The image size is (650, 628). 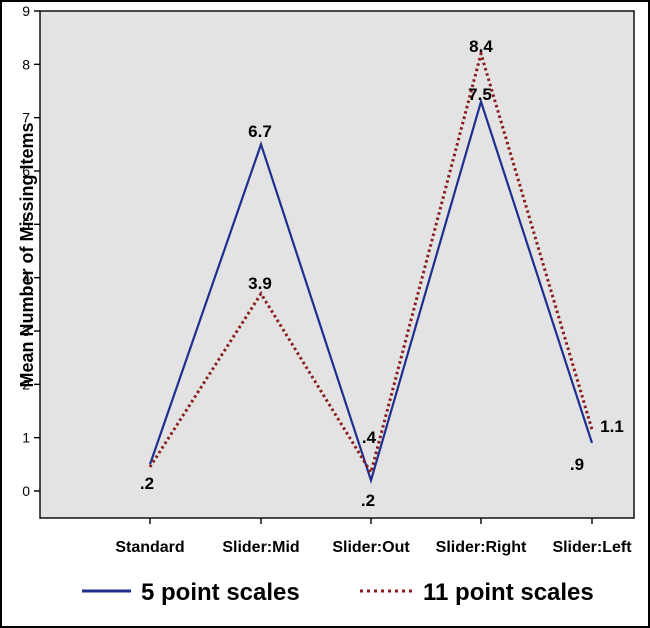 What do you see at coordinates (26, 331) in the screenshot?
I see `y-tick-label: 3` at bounding box center [26, 331].